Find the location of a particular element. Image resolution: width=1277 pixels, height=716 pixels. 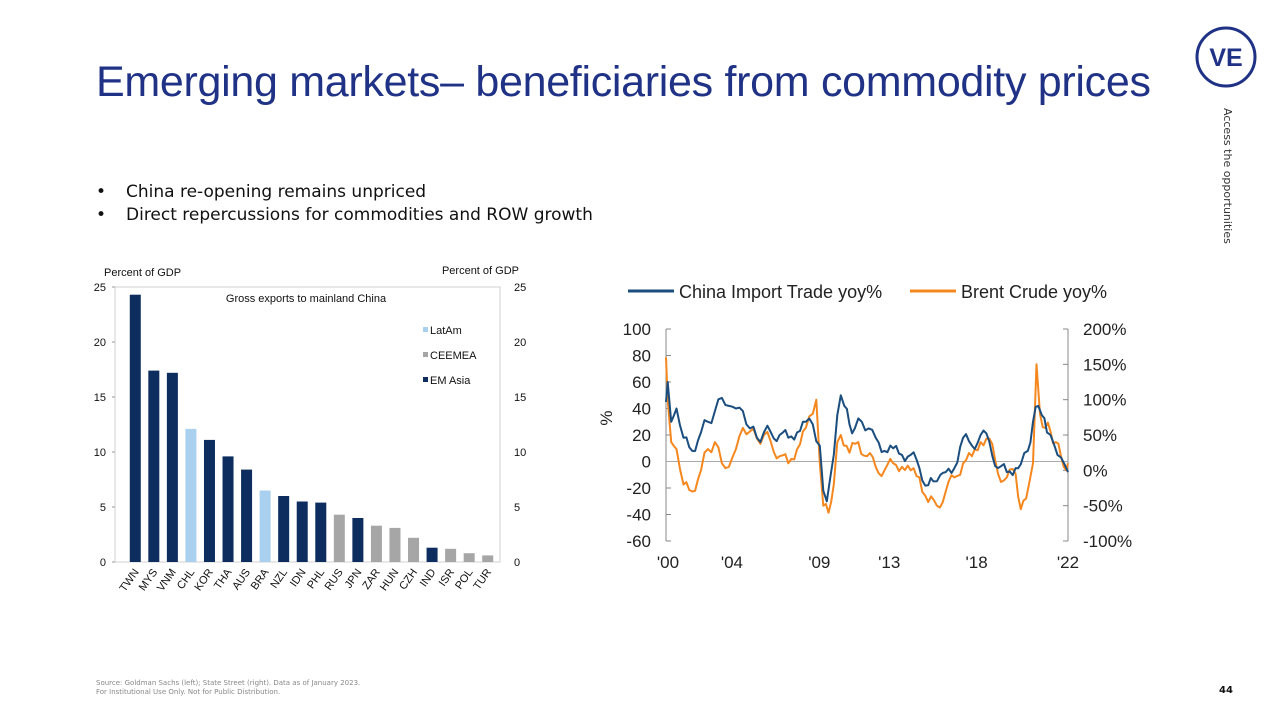

y-tick-label-left: -60 is located at coordinates (638, 541).